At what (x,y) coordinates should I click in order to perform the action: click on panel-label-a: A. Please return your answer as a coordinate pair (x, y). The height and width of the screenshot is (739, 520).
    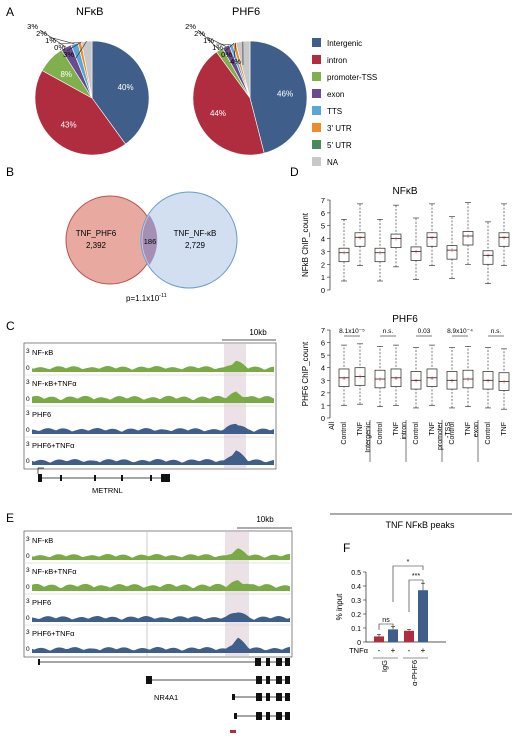
    Looking at the image, I should click on (10, 12).